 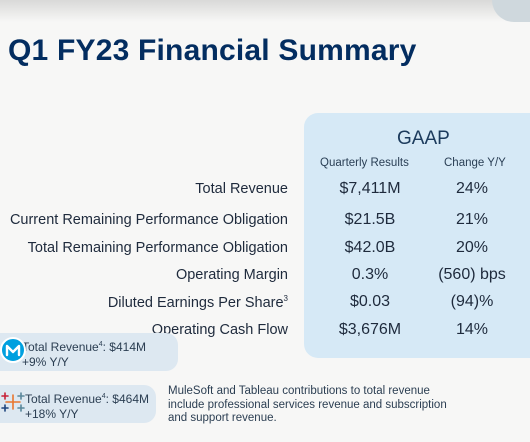 I want to click on metric-value: $7,411M, so click(x=370, y=188).